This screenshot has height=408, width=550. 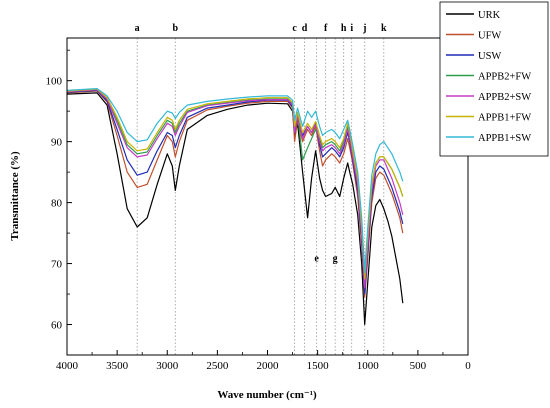 What do you see at coordinates (344, 28) in the screenshot?
I see `peak-label-h: h` at bounding box center [344, 28].